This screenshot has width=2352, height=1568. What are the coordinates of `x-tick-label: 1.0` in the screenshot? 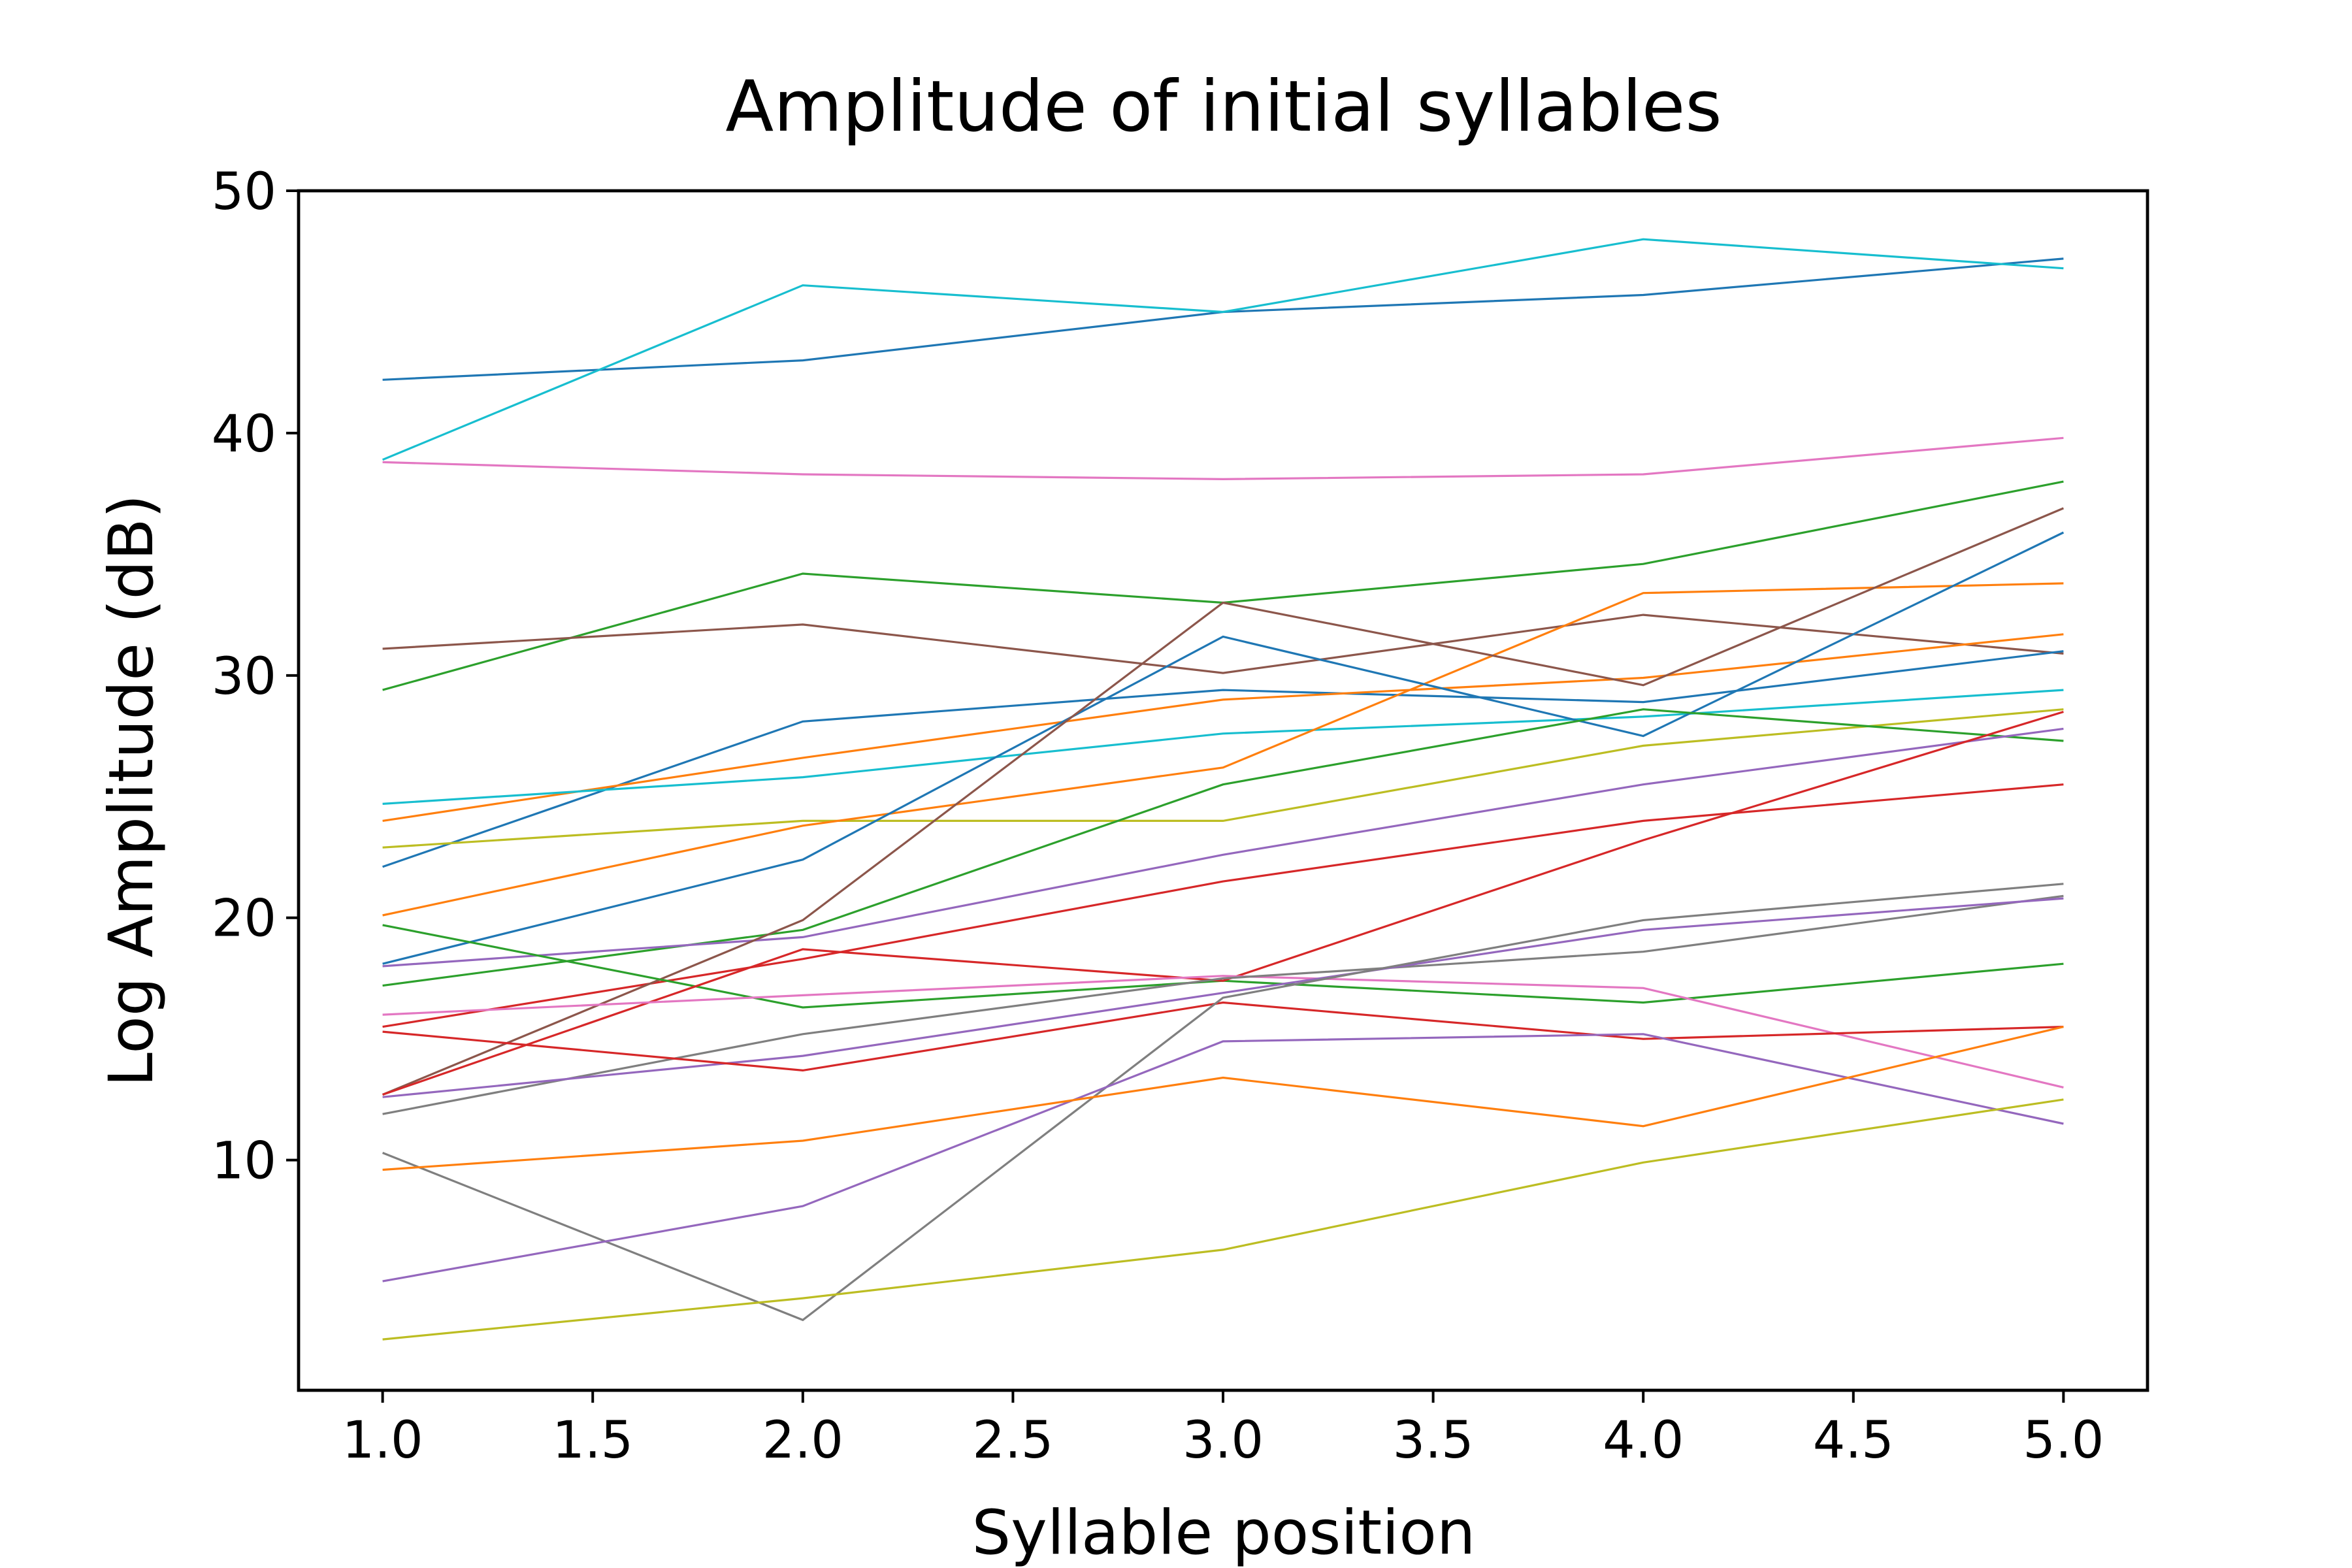 It's located at (382, 1440).